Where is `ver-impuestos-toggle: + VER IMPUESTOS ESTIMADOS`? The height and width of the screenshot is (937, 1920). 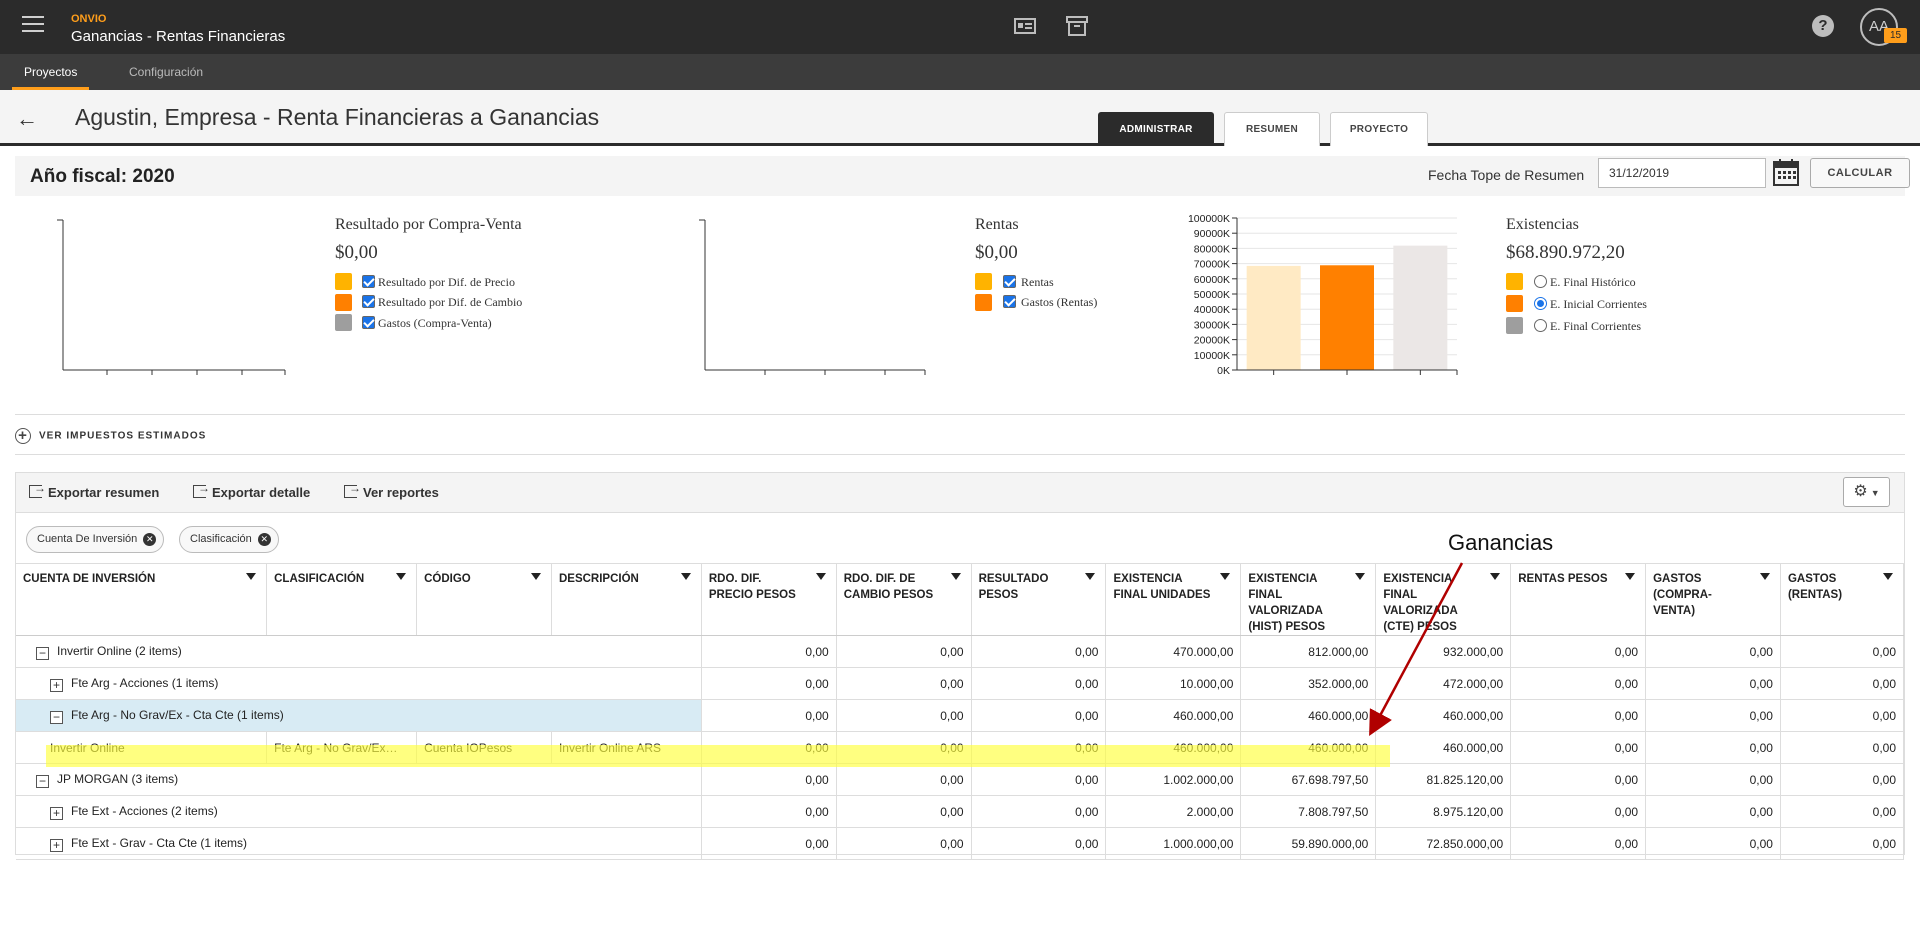
ver-impuestos-toggle: + VER IMPUESTOS ESTIMADOS is located at coordinates (110, 437).